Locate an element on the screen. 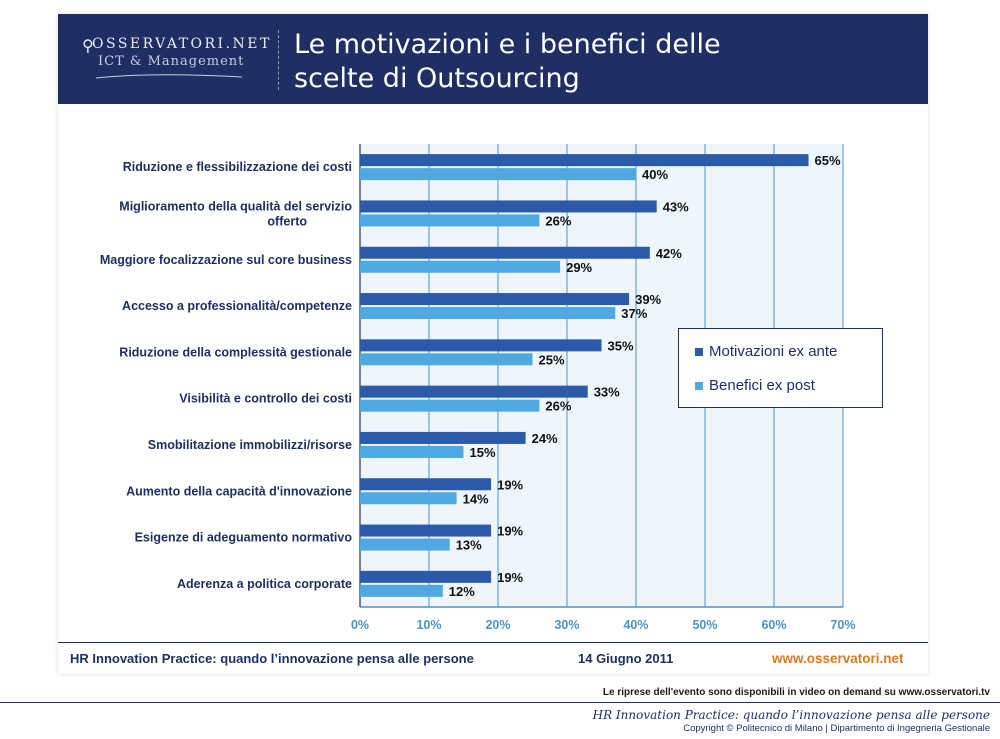  data-label-post: 13% is located at coordinates (469, 545).